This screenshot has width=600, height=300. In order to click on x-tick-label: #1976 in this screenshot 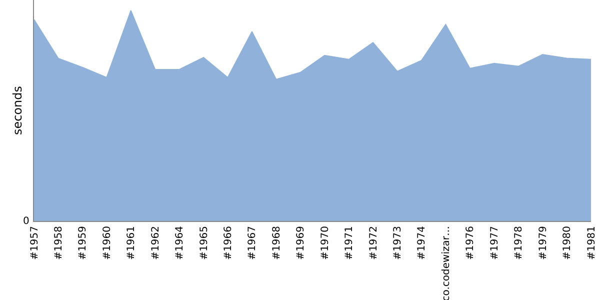, I will do `click(470, 243)`.